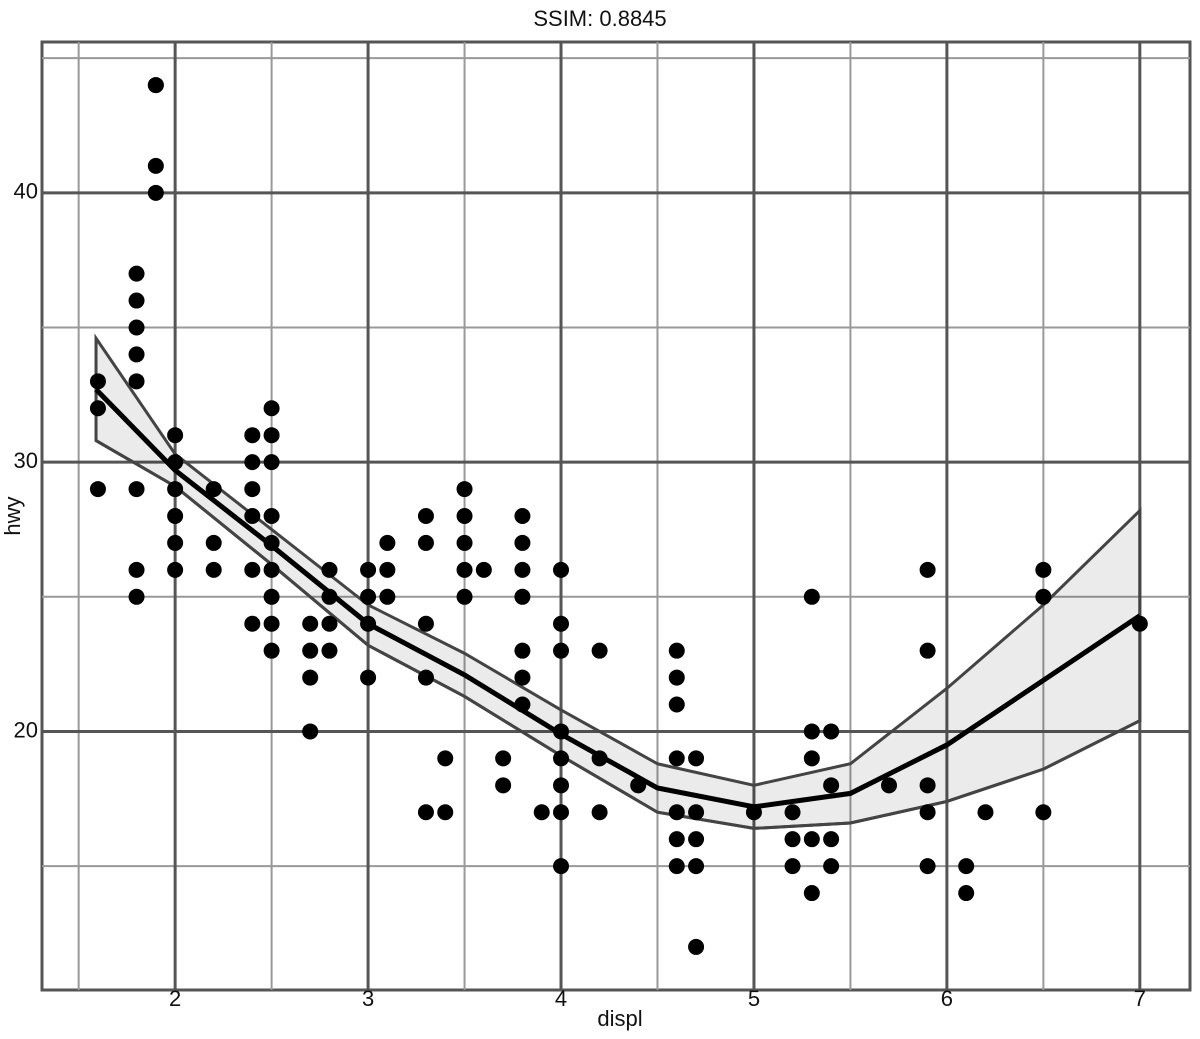  Describe the element at coordinates (26, 191) in the screenshot. I see `y-tick-label: 40` at that location.